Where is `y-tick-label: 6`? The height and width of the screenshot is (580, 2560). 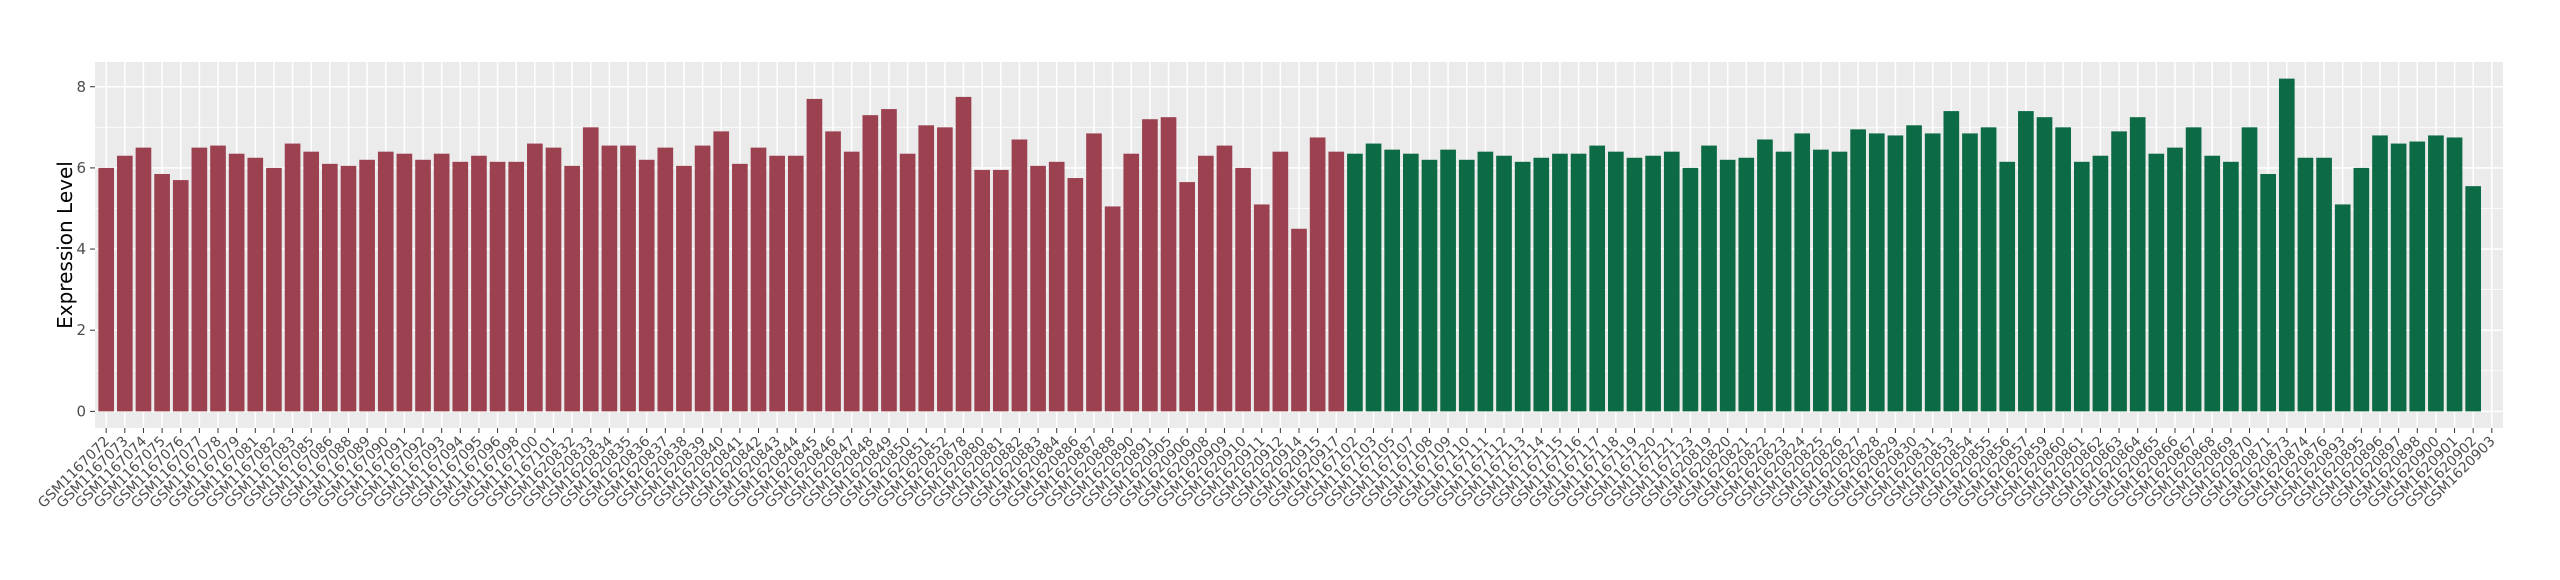
y-tick-label: 6 is located at coordinates (81, 168).